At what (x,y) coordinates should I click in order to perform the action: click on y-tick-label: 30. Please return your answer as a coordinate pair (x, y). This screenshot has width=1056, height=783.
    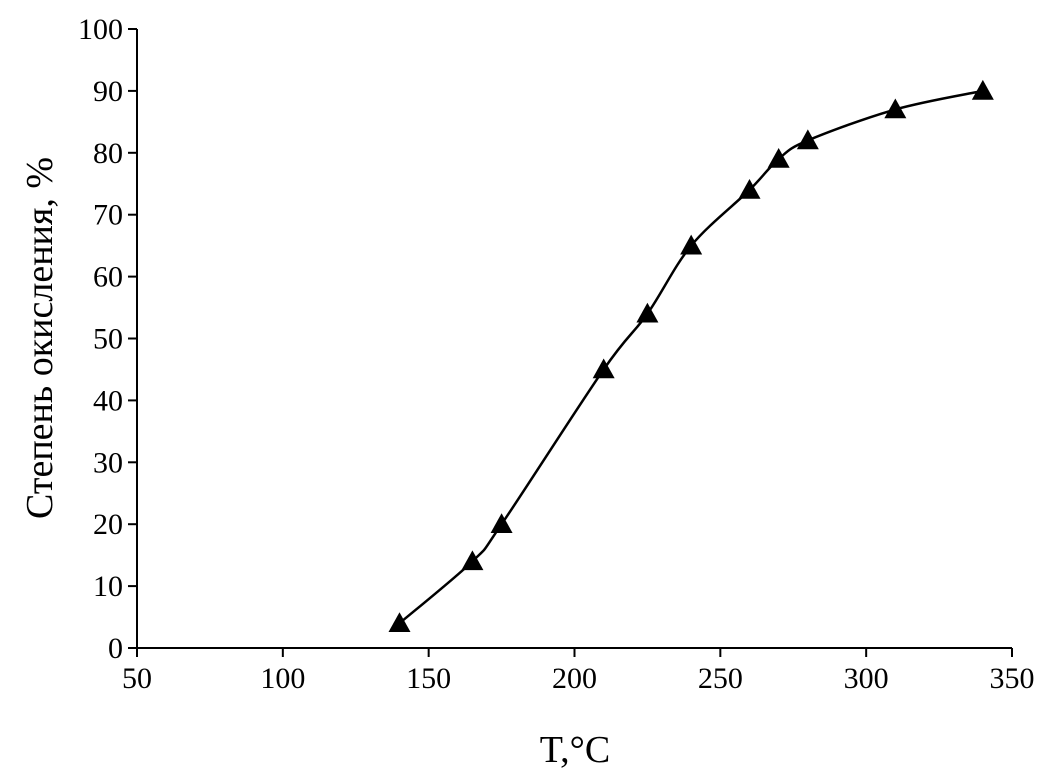
    Looking at the image, I should click on (108, 462).